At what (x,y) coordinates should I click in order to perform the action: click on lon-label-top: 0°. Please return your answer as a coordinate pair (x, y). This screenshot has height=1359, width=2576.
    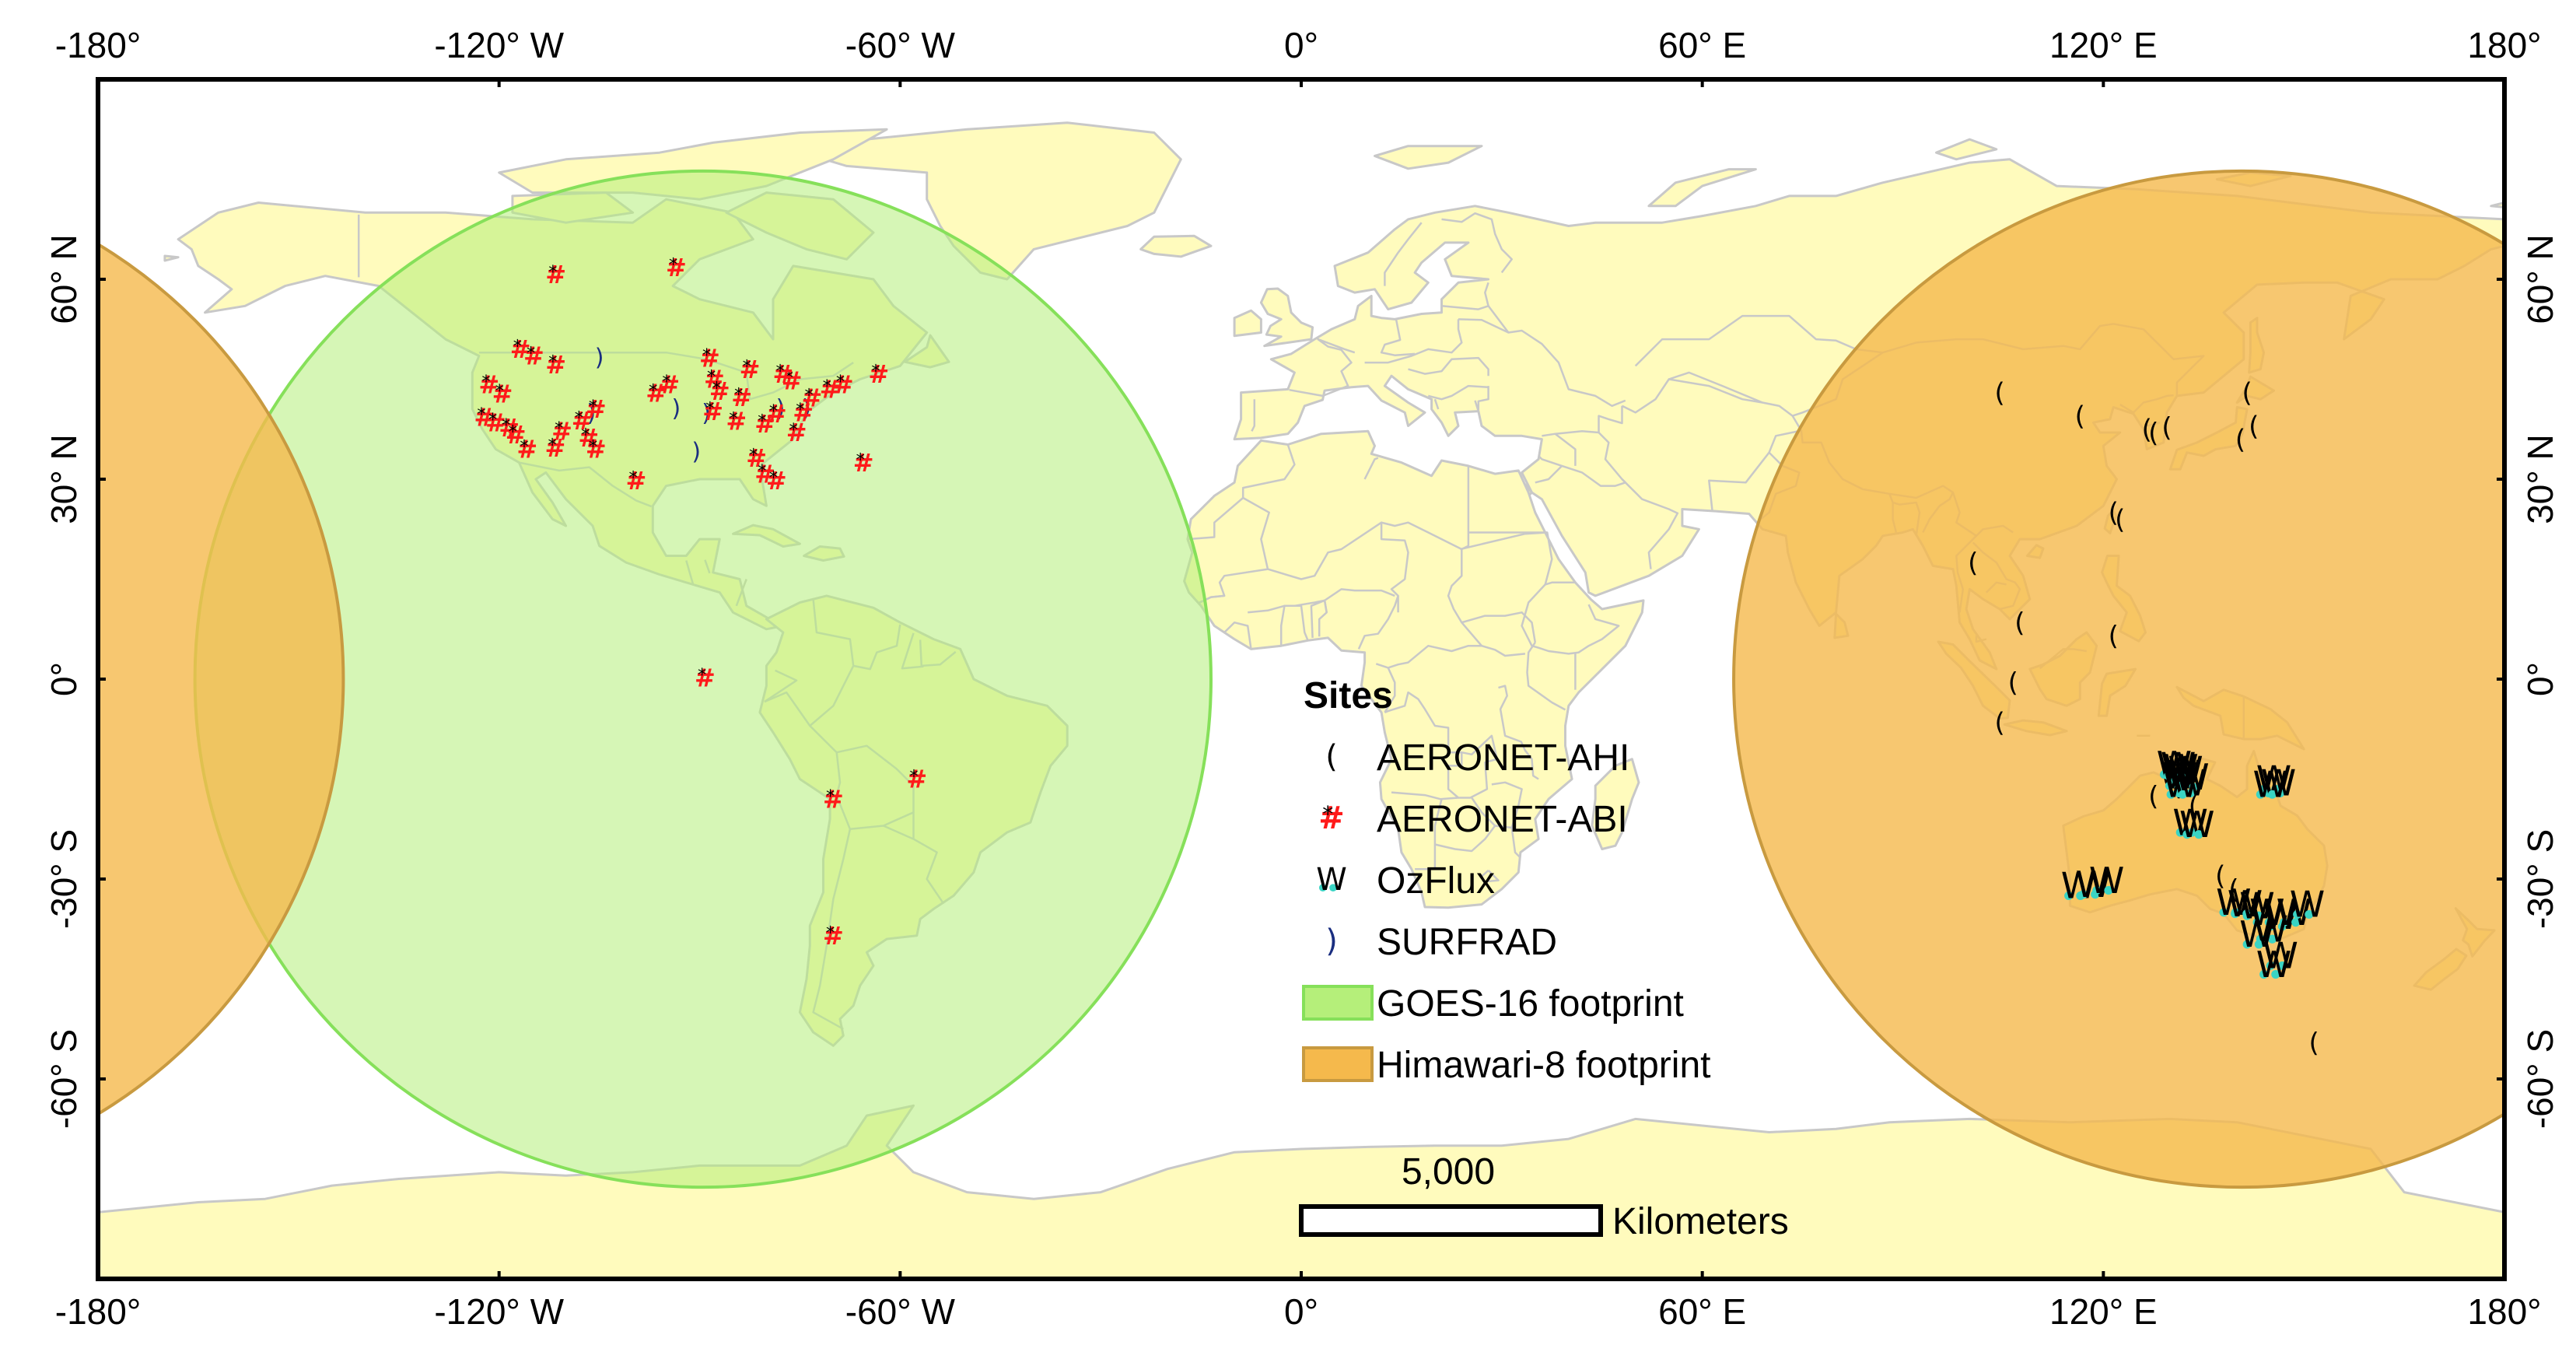
    Looking at the image, I should click on (1301, 45).